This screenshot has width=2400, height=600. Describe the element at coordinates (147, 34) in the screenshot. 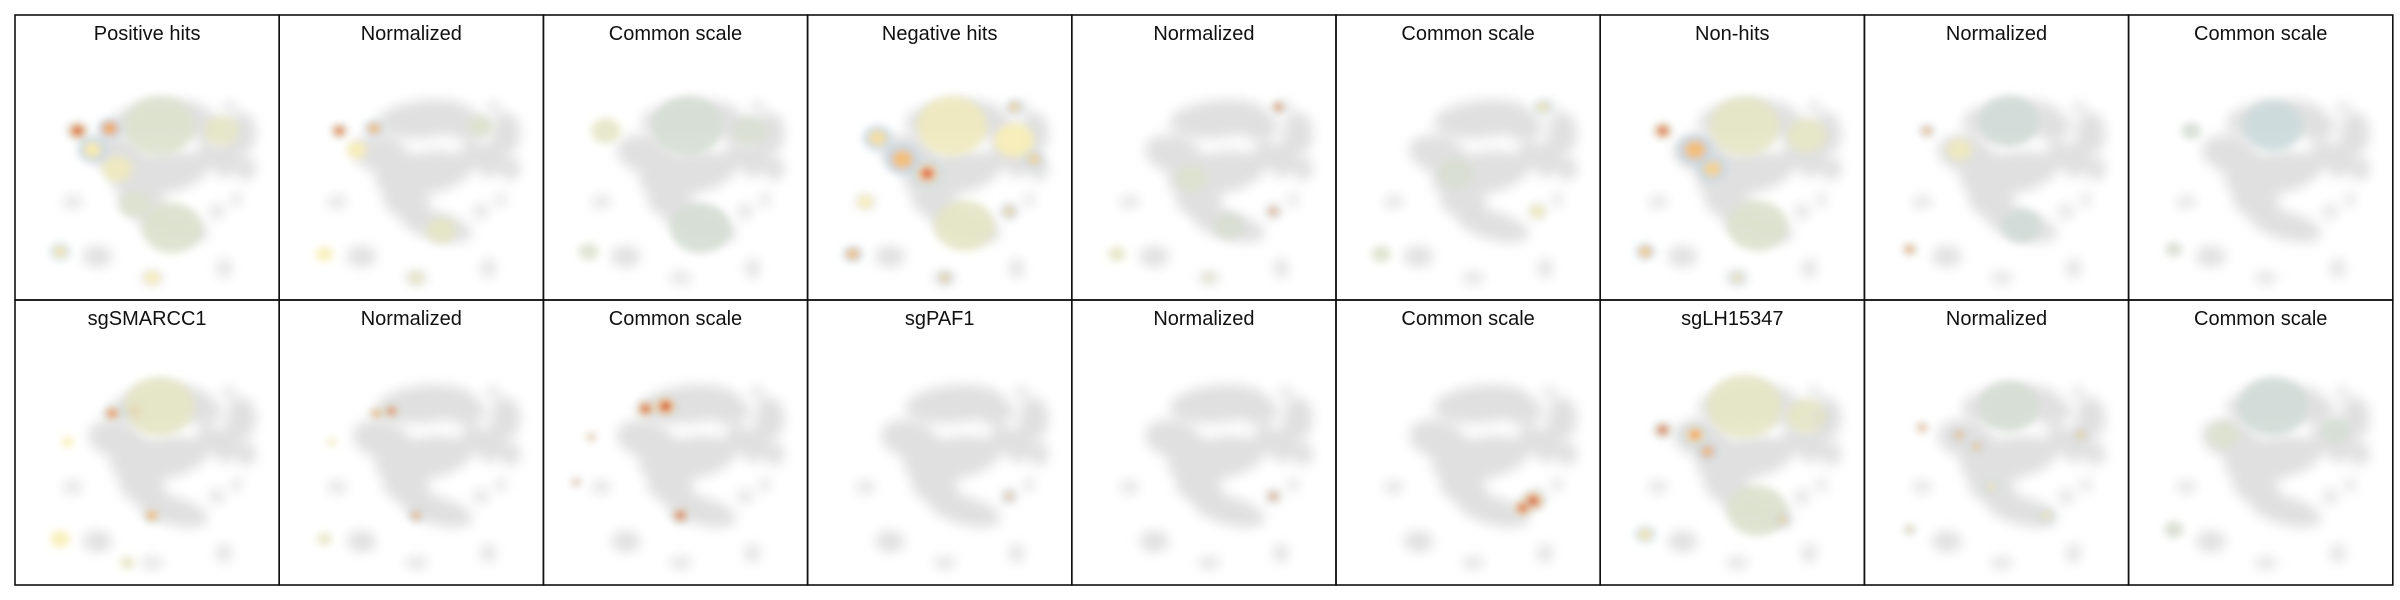

I see `panel-title: Positive hits` at that location.